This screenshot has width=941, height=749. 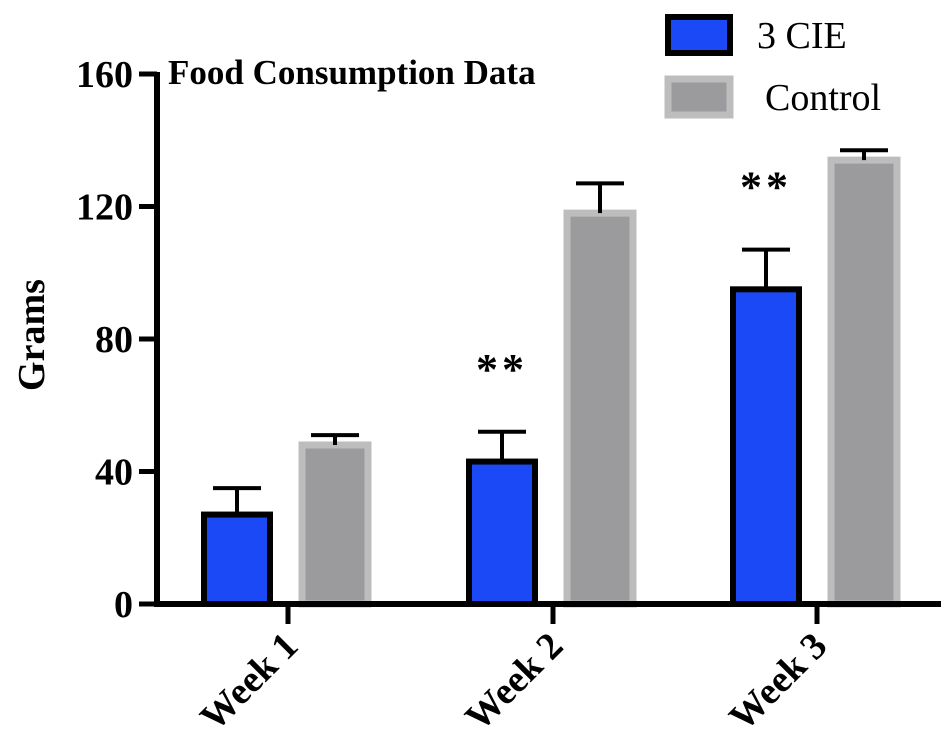 I want to click on y-tick-label: 40, so click(x=114, y=473).